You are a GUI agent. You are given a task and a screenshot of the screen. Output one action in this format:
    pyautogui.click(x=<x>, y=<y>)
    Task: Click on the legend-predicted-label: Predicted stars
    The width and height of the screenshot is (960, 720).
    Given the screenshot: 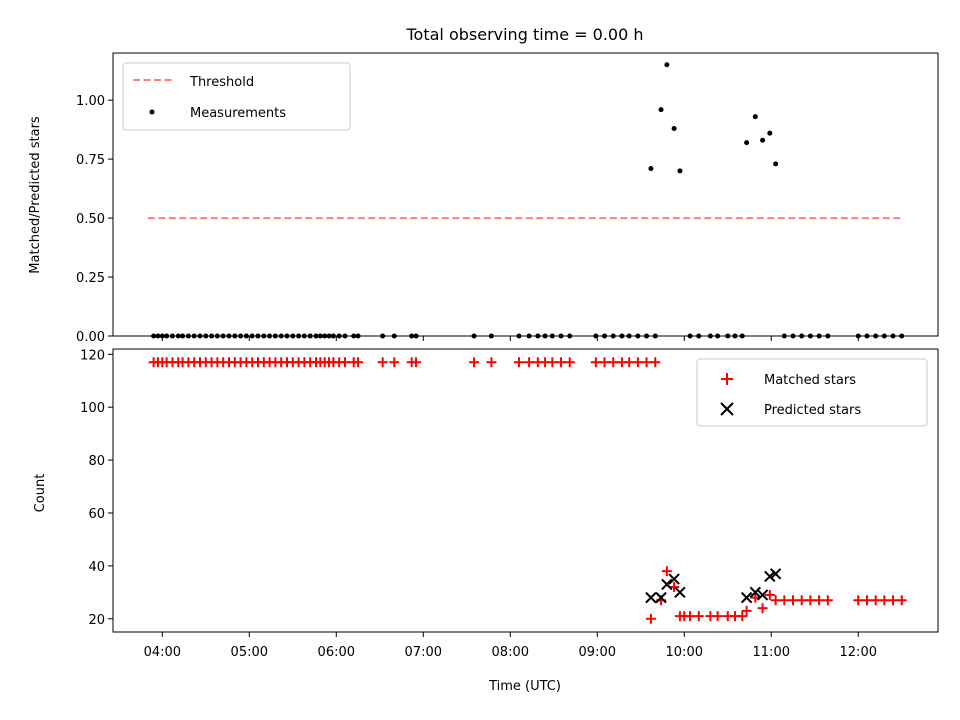 What is the action you would take?
    pyautogui.click(x=812, y=410)
    